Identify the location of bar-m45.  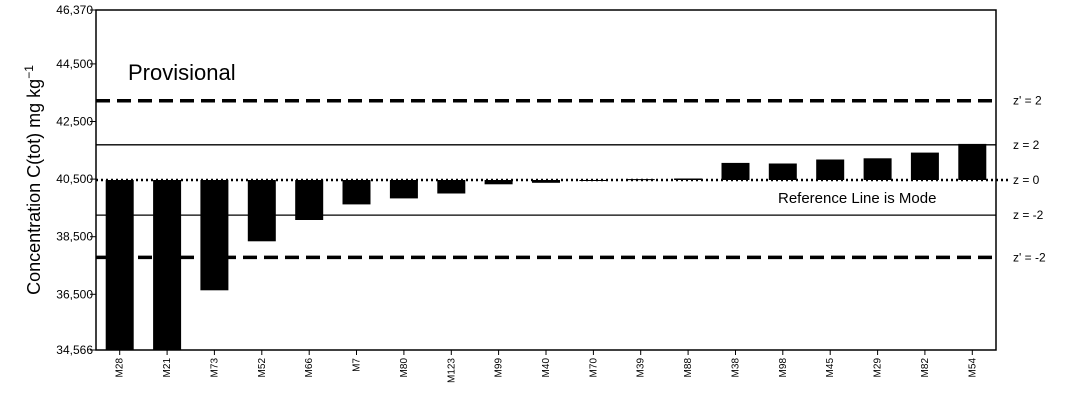
(830, 169).